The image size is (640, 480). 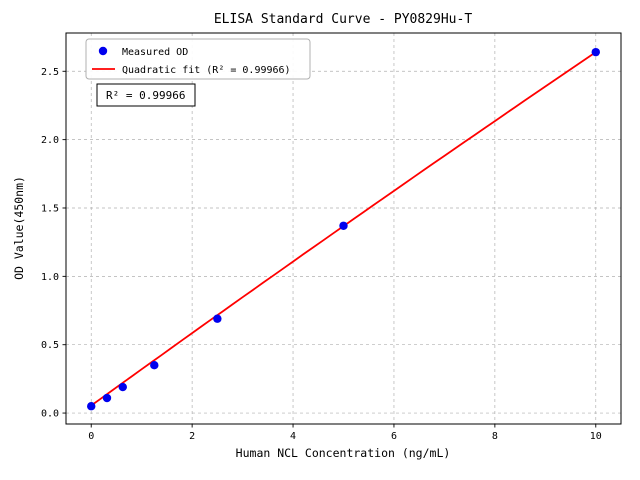 I want to click on x-tick-label: 4, so click(x=293, y=436).